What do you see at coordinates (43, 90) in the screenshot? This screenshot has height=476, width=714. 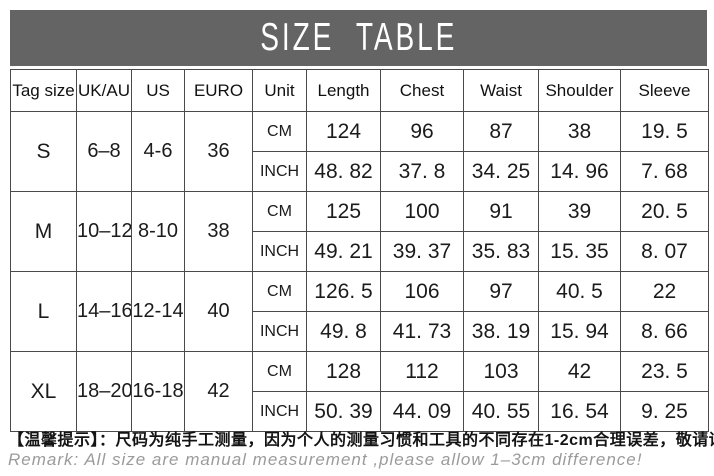 I see `header-tag-size: Tag size` at bounding box center [43, 90].